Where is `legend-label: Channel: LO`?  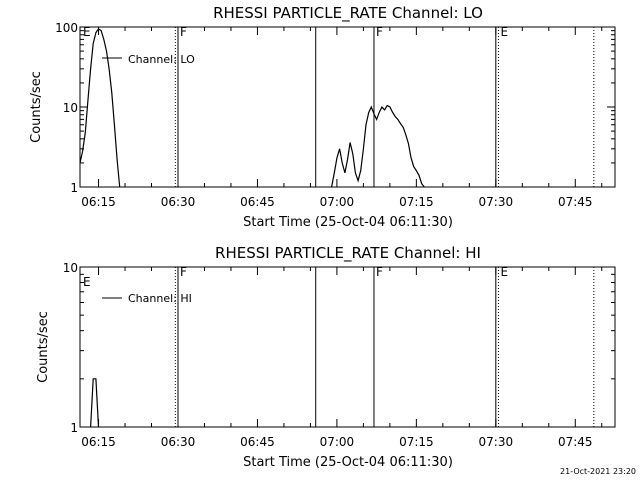
legend-label: Channel: LO is located at coordinates (161, 59).